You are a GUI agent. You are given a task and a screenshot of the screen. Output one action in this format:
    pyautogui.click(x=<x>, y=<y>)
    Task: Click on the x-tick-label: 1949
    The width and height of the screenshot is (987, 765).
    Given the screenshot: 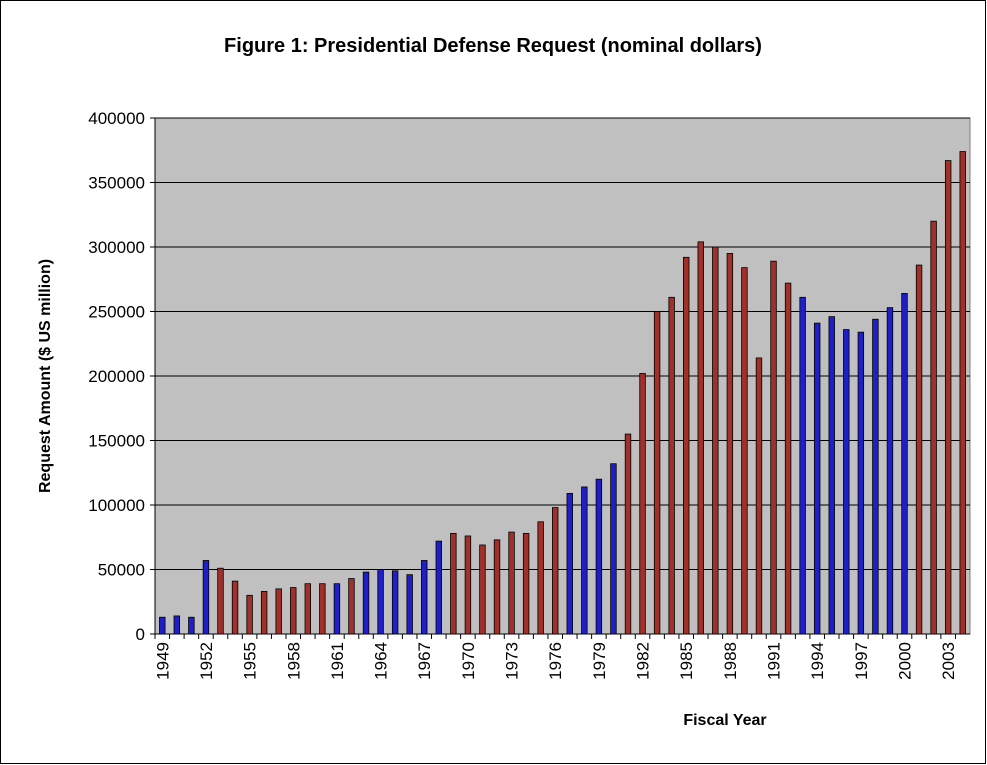 What is the action you would take?
    pyautogui.click(x=162, y=661)
    